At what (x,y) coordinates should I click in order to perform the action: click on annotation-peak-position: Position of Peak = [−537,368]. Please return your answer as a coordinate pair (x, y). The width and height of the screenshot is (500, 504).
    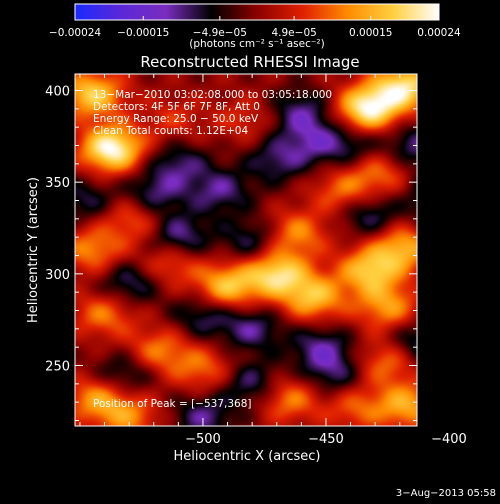
    Looking at the image, I should click on (172, 404).